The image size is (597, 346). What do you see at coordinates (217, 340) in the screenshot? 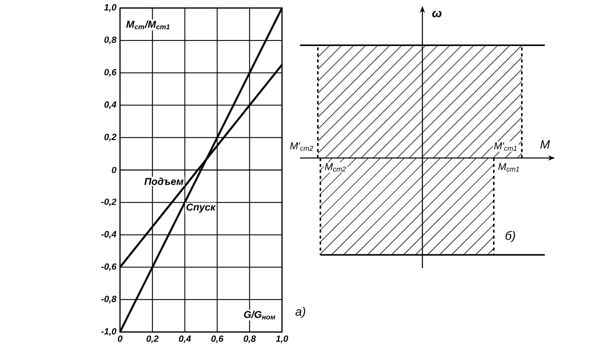
I see `x-tick-label: 0,6` at bounding box center [217, 340].